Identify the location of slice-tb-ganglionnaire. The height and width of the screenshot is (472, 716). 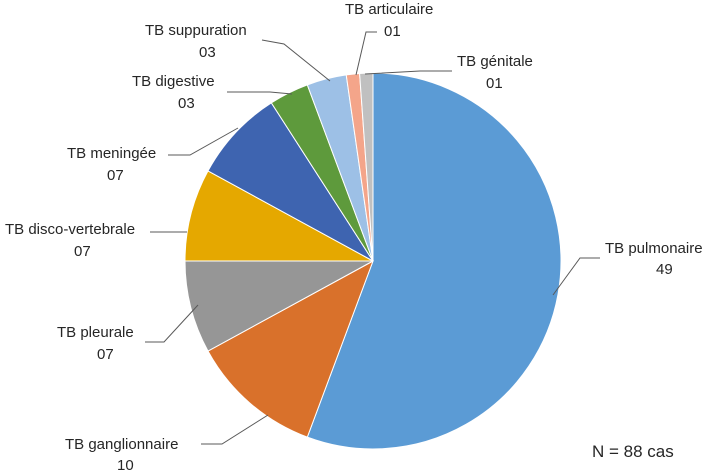
(290, 348).